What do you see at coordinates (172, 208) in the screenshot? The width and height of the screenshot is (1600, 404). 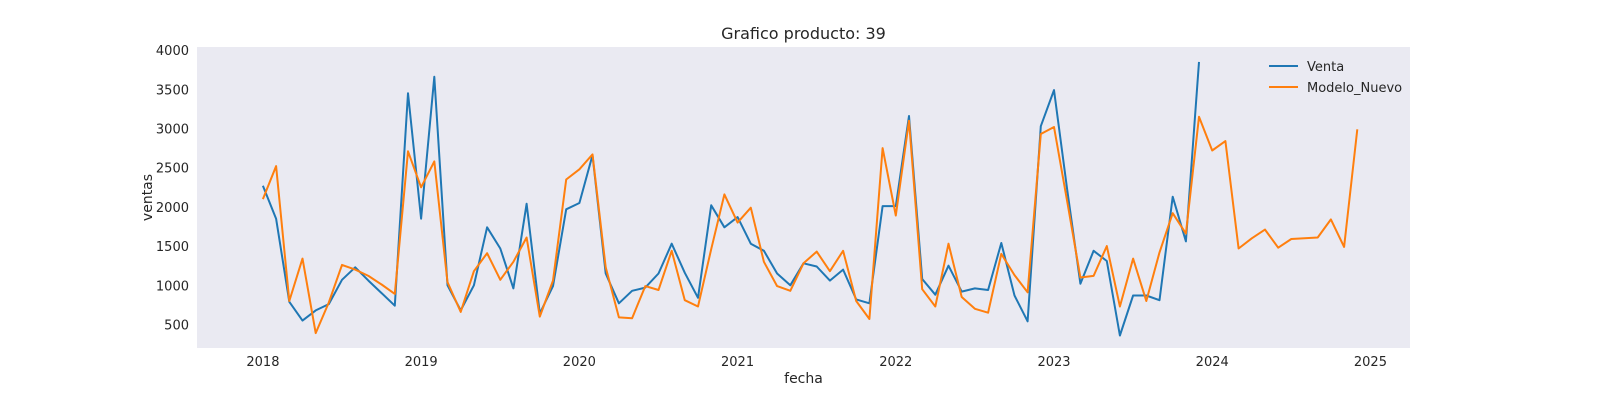 I see `y-tick-label: 2000` at bounding box center [172, 208].